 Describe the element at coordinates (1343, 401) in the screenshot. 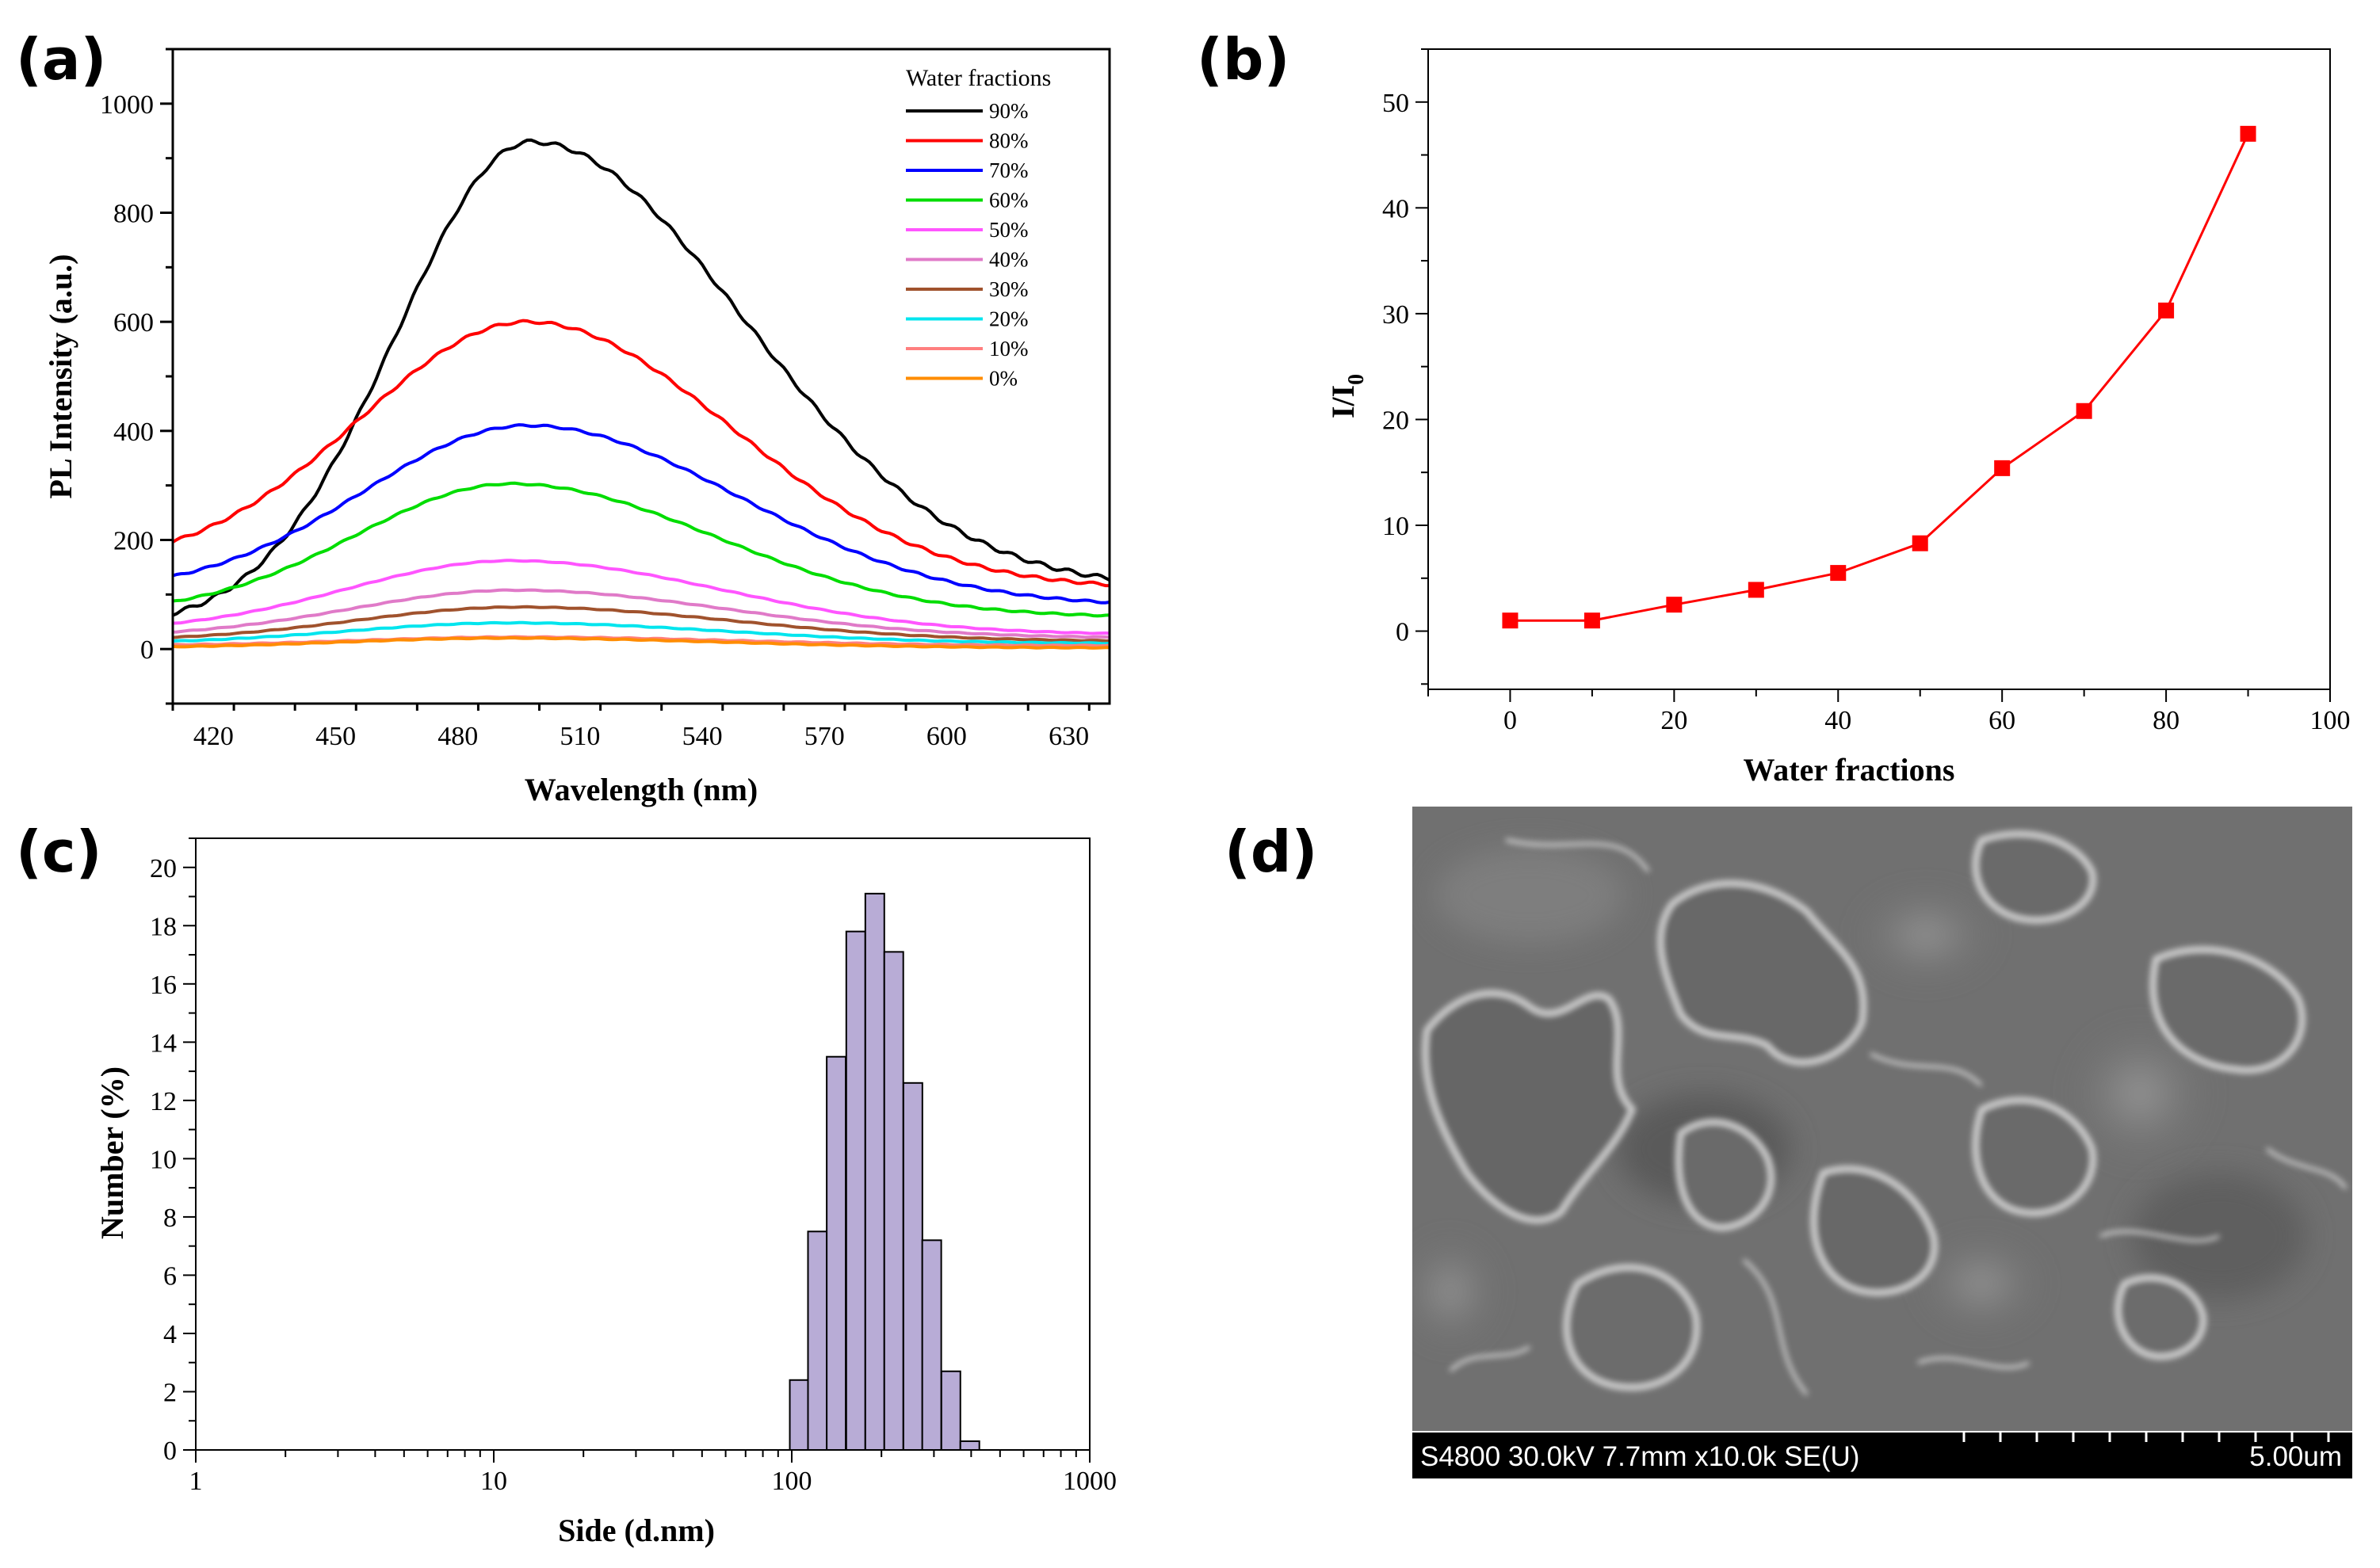

I see `y-axis-title-b-main: I/I` at that location.